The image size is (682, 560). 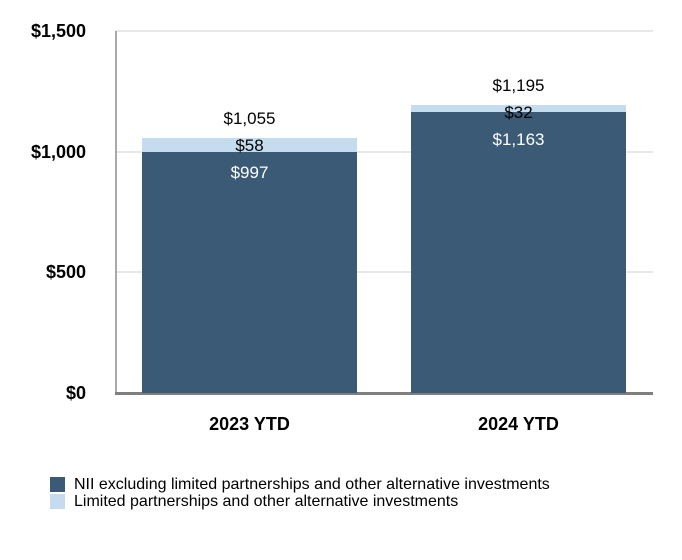 I want to click on segment-value-label-nii-excluding: $997, so click(x=249, y=173).